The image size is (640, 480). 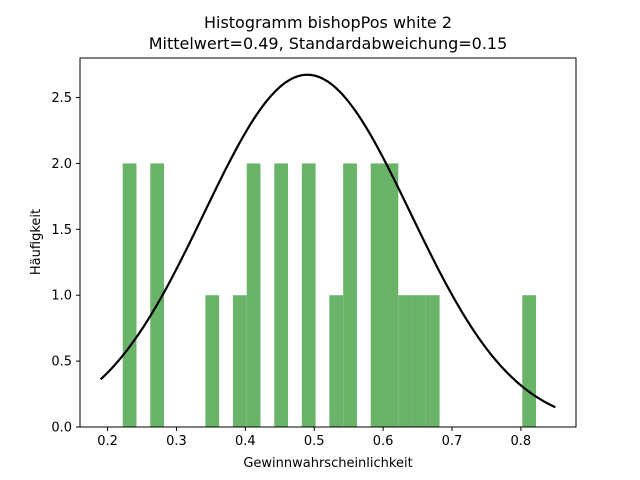 I want to click on y-tick-label: 0.5, so click(x=61, y=362).